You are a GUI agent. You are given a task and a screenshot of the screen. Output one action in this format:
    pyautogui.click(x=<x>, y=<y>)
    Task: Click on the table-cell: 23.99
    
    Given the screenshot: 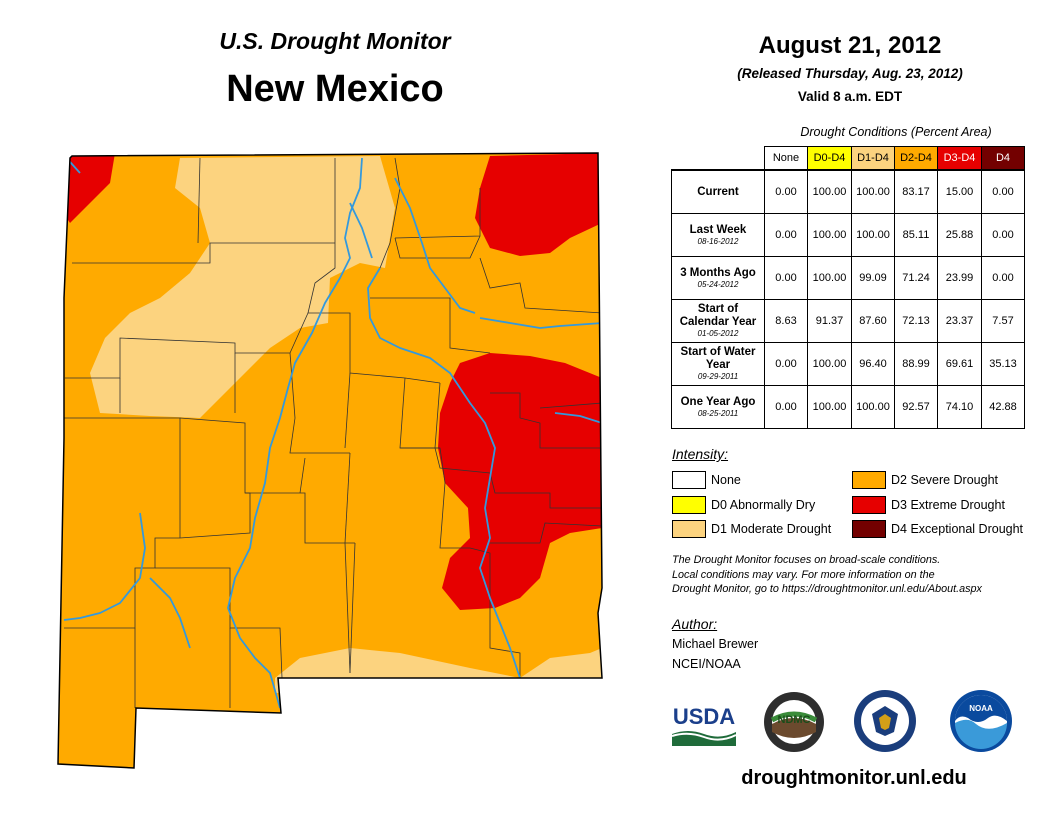 What is the action you would take?
    pyautogui.click(x=959, y=278)
    